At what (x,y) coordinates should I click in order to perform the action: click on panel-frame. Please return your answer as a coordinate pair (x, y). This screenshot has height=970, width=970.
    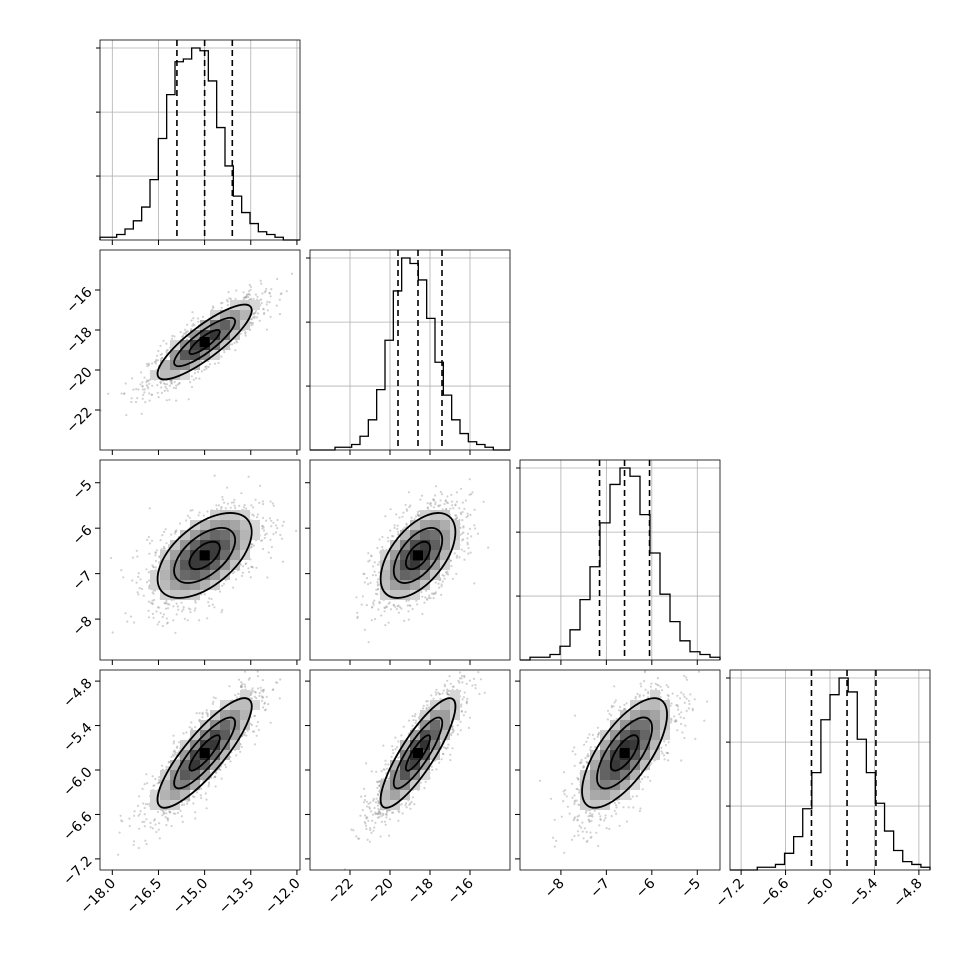
    Looking at the image, I should click on (200, 350).